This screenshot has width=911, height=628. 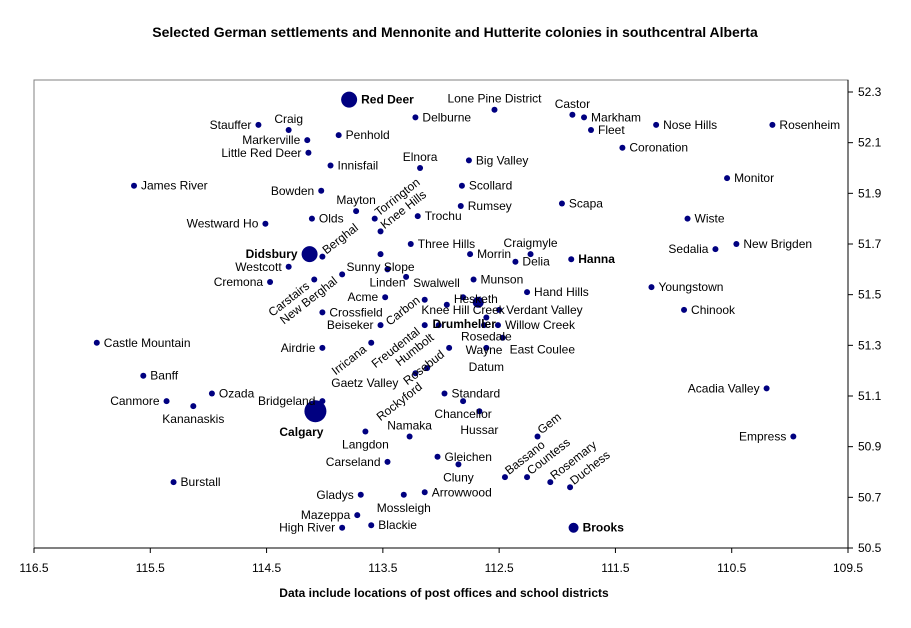 What do you see at coordinates (443, 216) in the screenshot?
I see `point-label: Trochu` at bounding box center [443, 216].